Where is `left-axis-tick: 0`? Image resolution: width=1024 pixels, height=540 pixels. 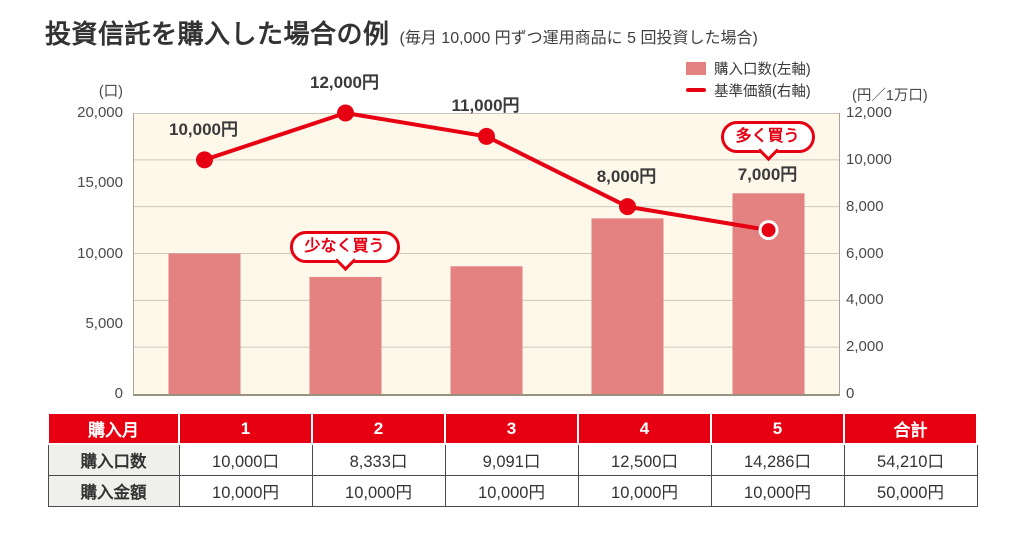 left-axis-tick: 0 is located at coordinates (118, 393).